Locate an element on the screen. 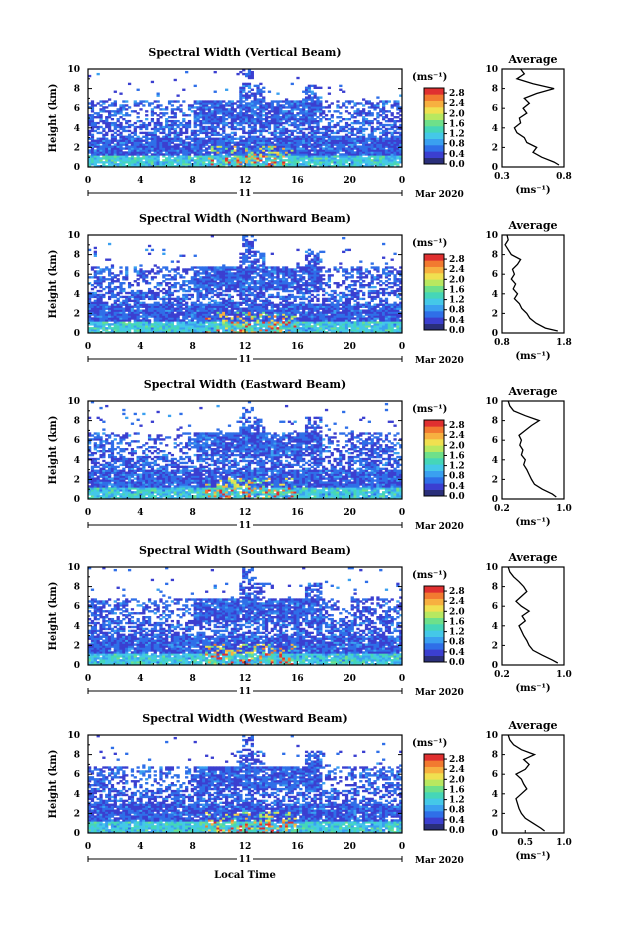 The image size is (622, 929). colorbar-tick-label: 0.4 is located at coordinates (457, 155).